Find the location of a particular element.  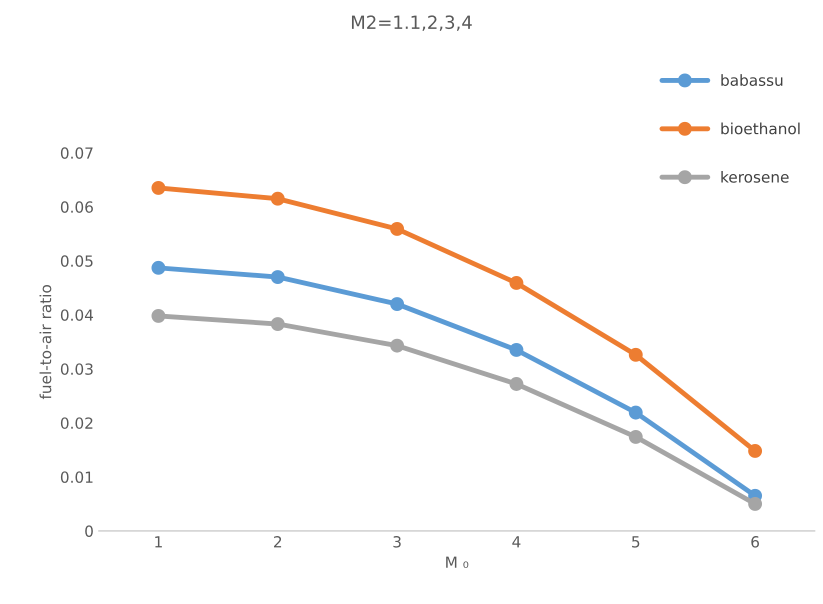

y-tick-label: 0 is located at coordinates (89, 531).